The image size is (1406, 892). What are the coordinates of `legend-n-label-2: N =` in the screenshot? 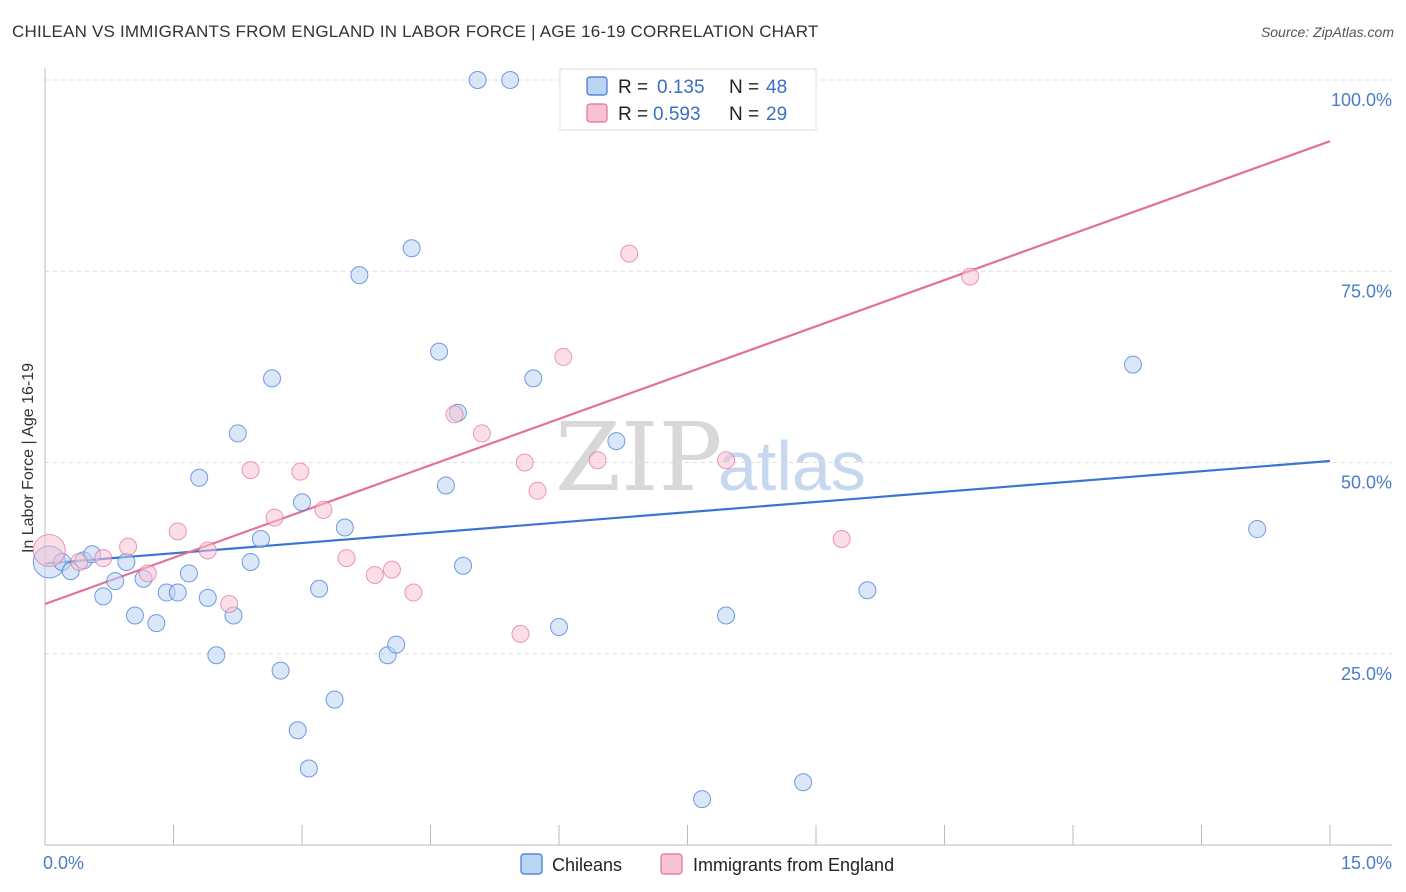 It's located at (744, 114).